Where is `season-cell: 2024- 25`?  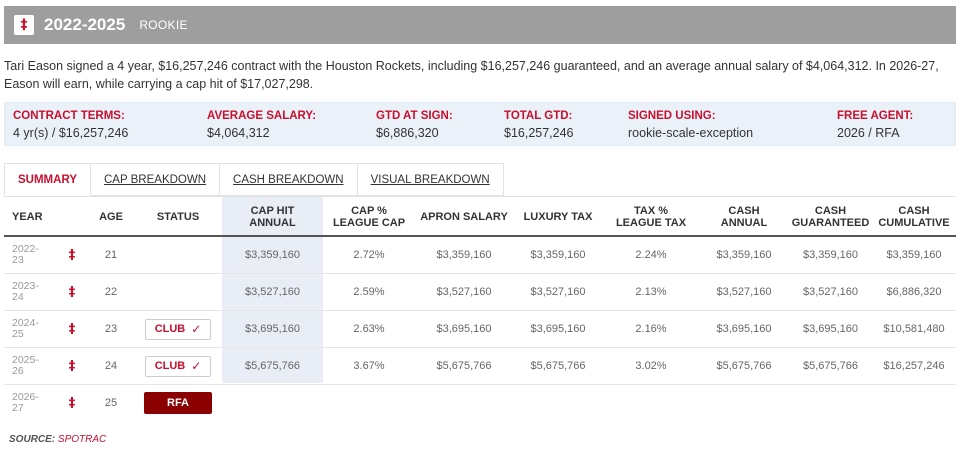
season-cell: 2024- 25 is located at coordinates (32, 329).